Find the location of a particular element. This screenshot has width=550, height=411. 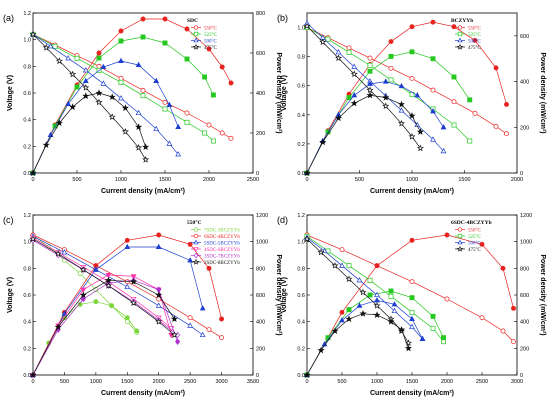

y-axis-right: 0 200 400 600 800 1000 1200 is located at coordinates (523, 296).